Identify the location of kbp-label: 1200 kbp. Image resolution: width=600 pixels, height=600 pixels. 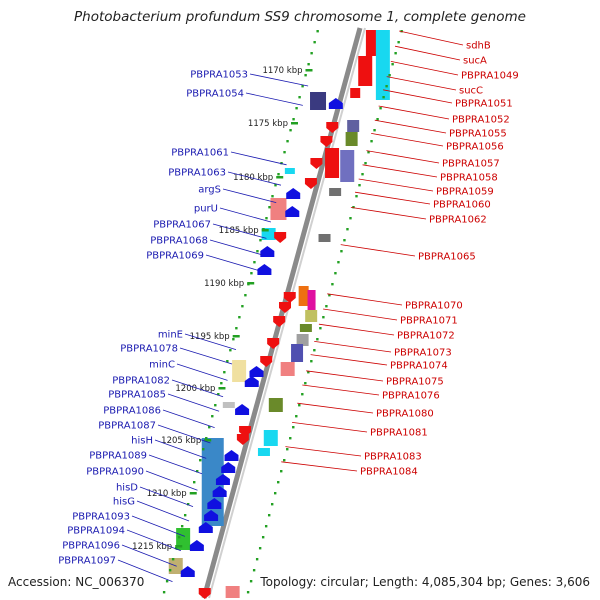
(195, 389).